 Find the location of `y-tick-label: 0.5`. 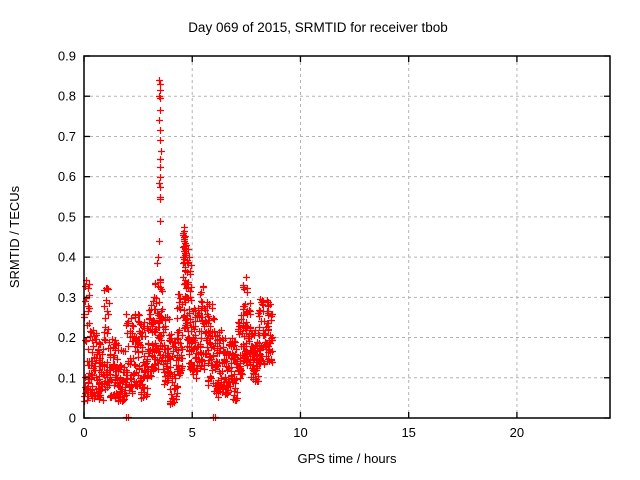

y-tick-label: 0.5 is located at coordinates (67, 216).